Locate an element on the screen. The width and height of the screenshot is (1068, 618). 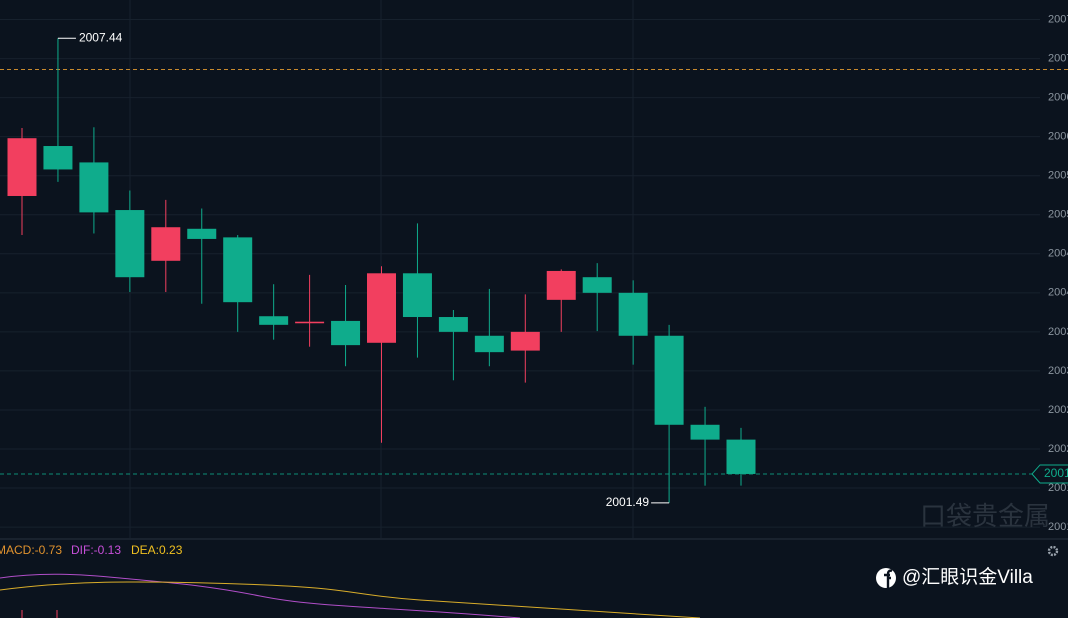
gear is located at coordinates (1053, 551).